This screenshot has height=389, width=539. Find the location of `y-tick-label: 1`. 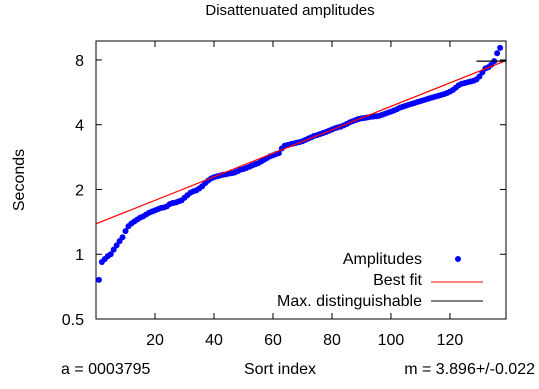

y-tick-label: 1 is located at coordinates (79, 255).